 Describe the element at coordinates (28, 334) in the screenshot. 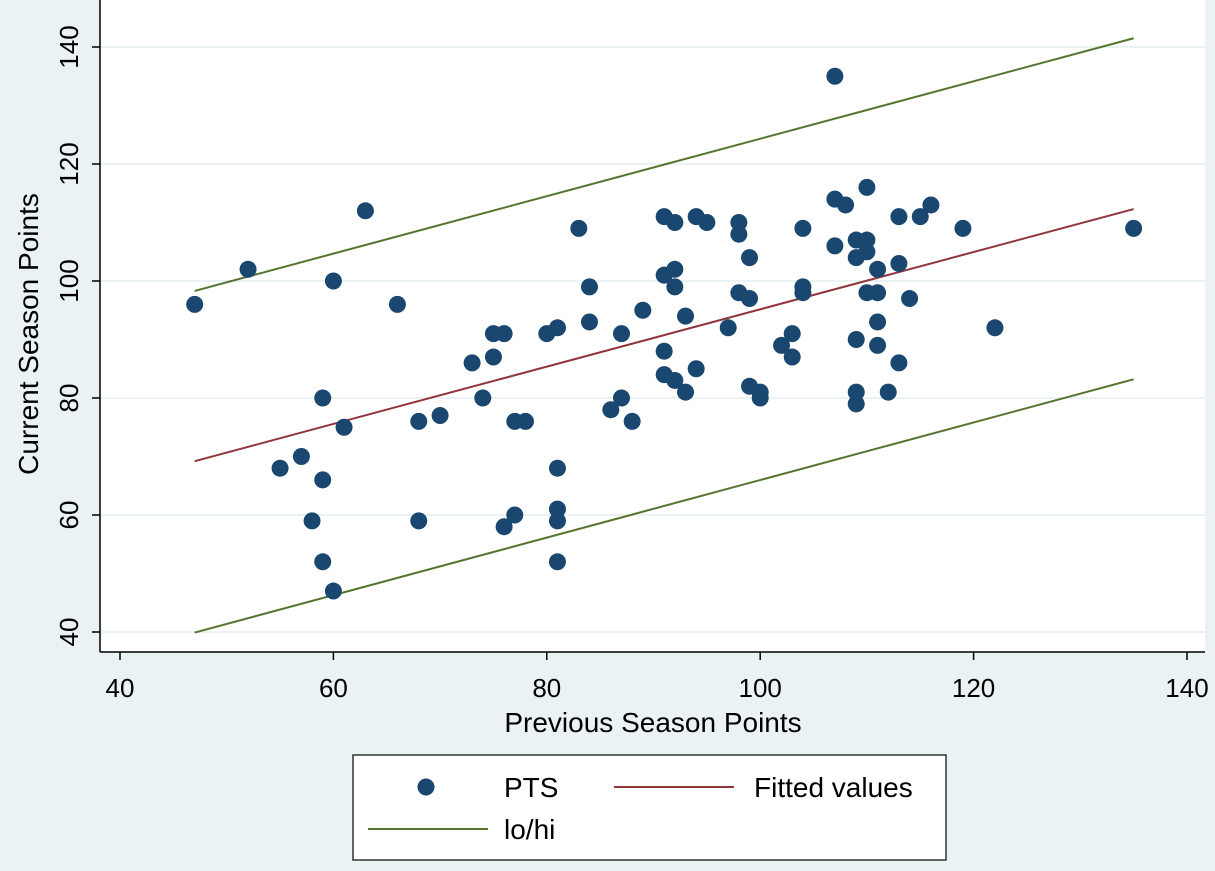

I see `y-axis-label: Current Season Points` at that location.